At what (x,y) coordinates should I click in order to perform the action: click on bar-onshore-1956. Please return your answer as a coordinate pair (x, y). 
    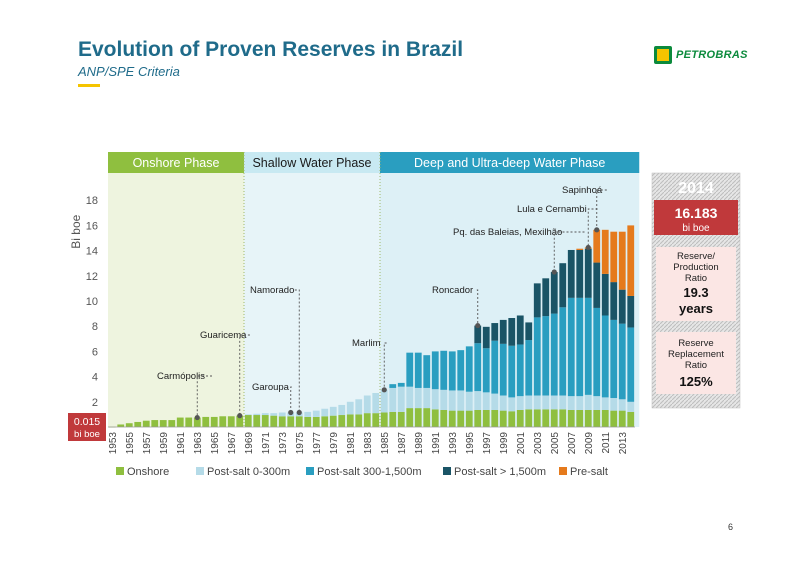
    Looking at the image, I should click on (138, 424).